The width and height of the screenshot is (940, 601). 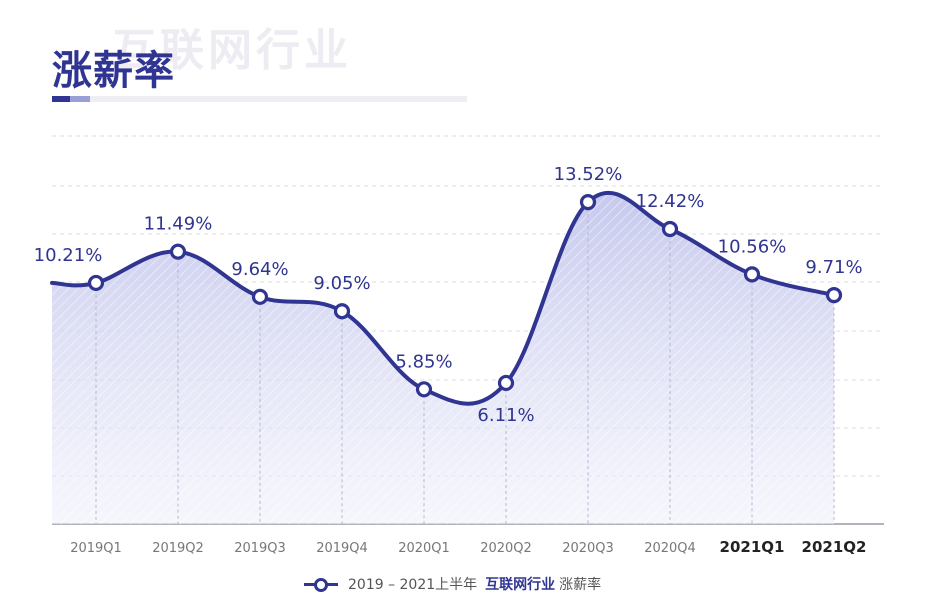 I want to click on data-label: 12.42%, so click(x=670, y=201).